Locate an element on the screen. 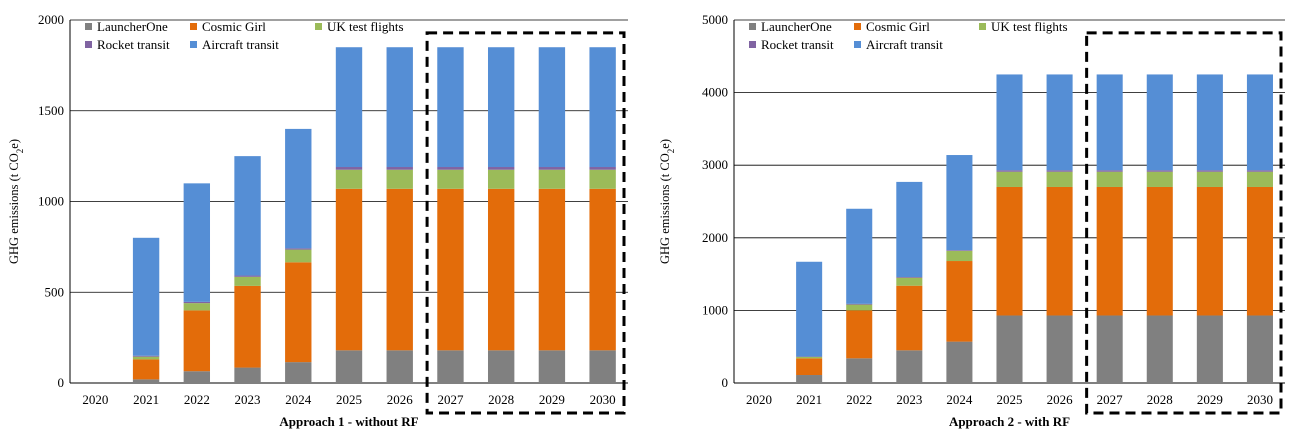 This screenshot has height=434, width=1298. y-tick-label: 4000 is located at coordinates (715, 92).